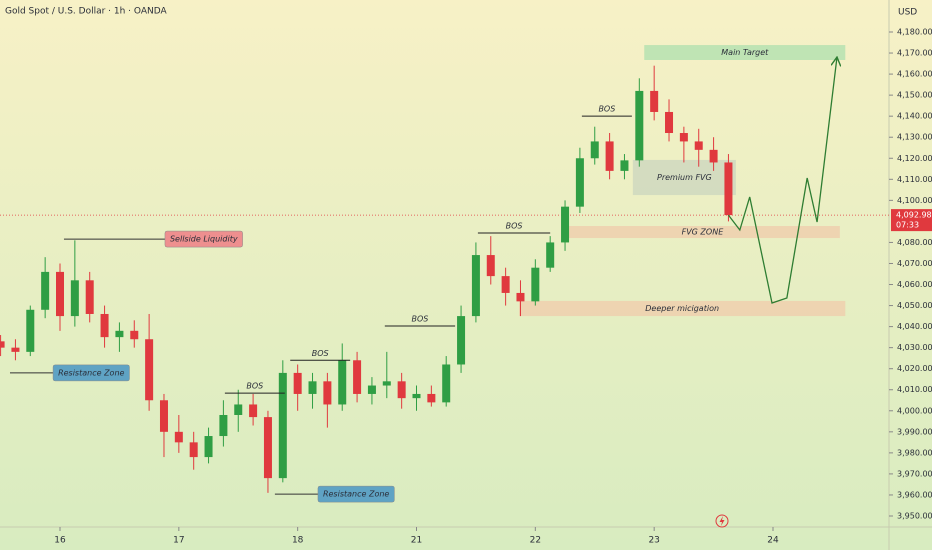 The image size is (932, 550). Describe the element at coordinates (914, 284) in the screenshot. I see `y-tick-label: 4,060.000` at that location.